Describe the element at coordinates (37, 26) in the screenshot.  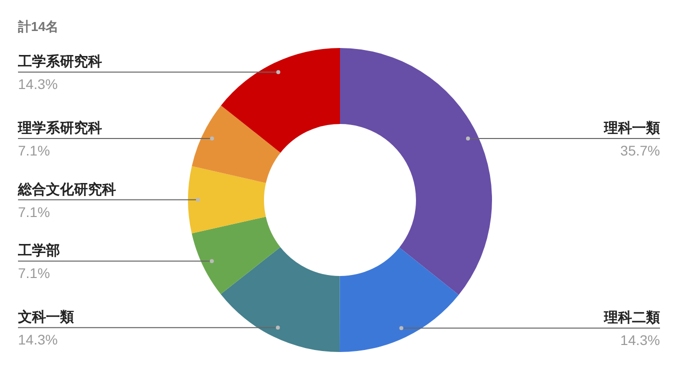
I see `chart-title: 計14名` at that location.